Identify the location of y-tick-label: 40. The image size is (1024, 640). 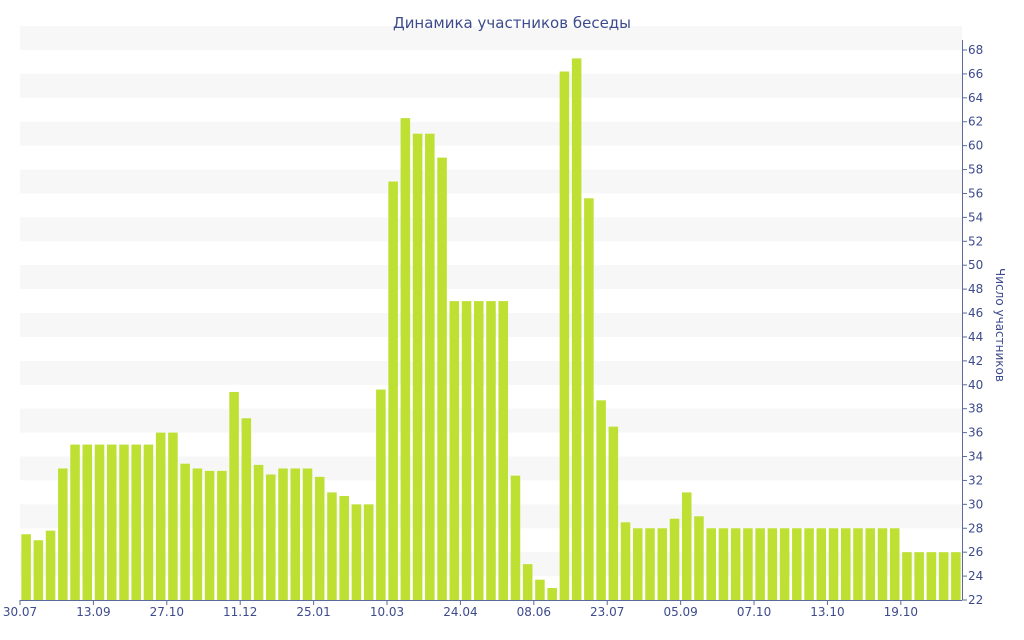
(975, 385).